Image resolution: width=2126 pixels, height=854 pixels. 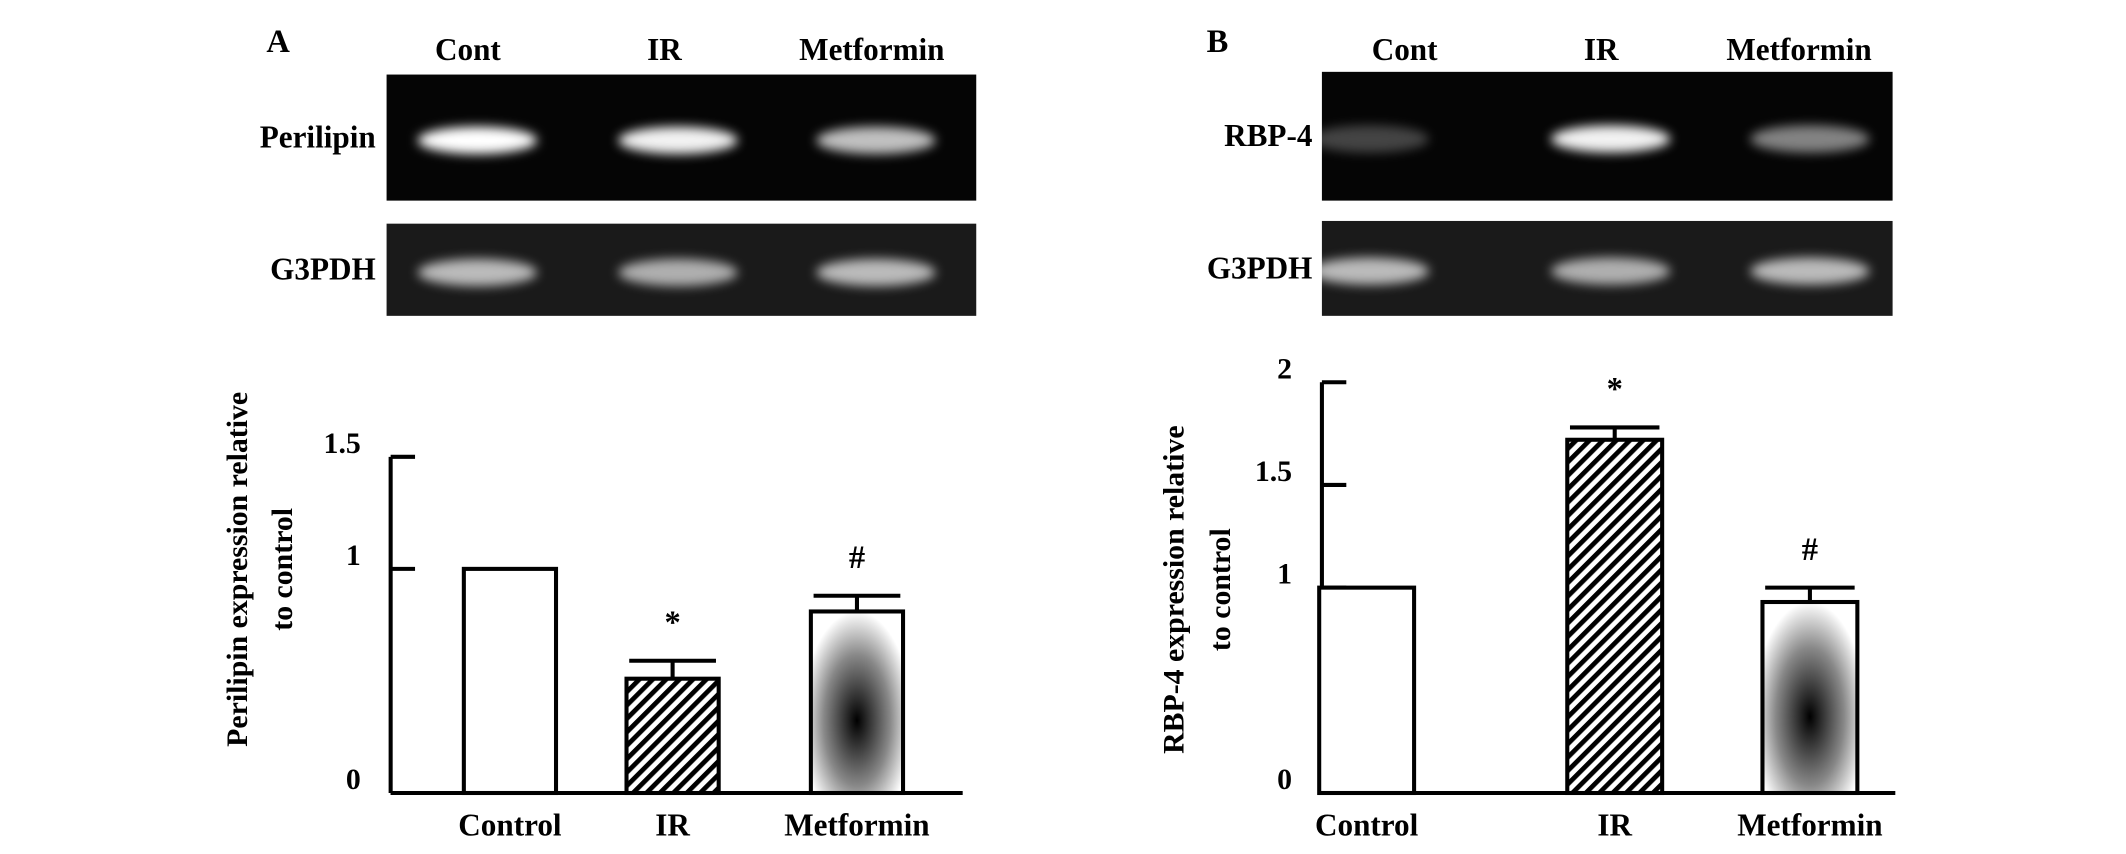 What do you see at coordinates (1268, 135) in the screenshot?
I see `gel-row-label: RBP-4` at bounding box center [1268, 135].